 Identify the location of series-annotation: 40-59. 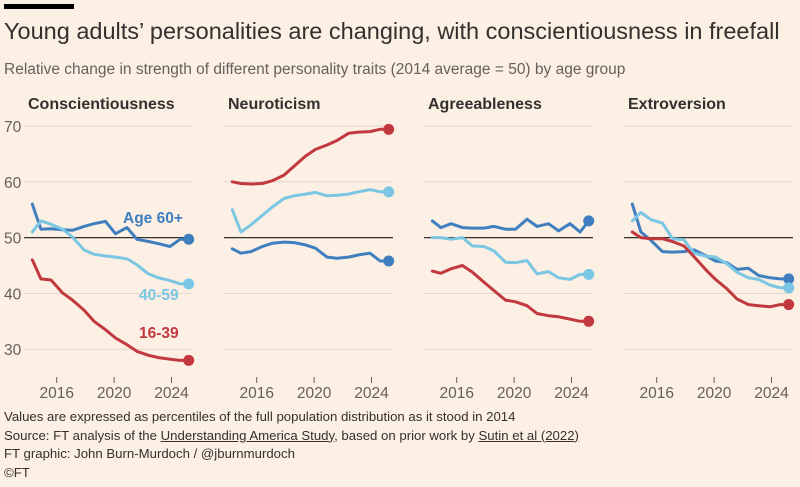
(159, 295).